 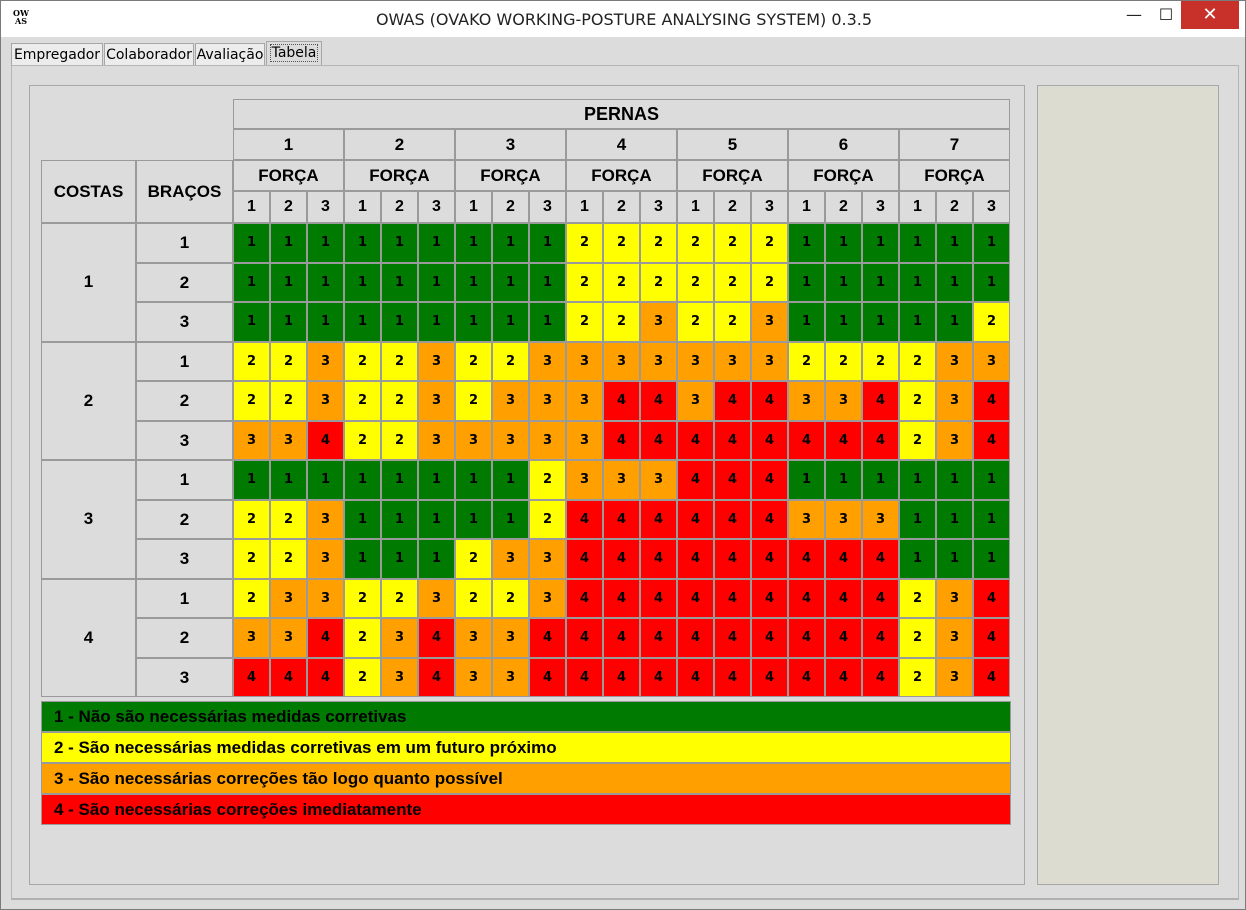 What do you see at coordinates (1210, 15) in the screenshot?
I see `close-button: ✕` at bounding box center [1210, 15].